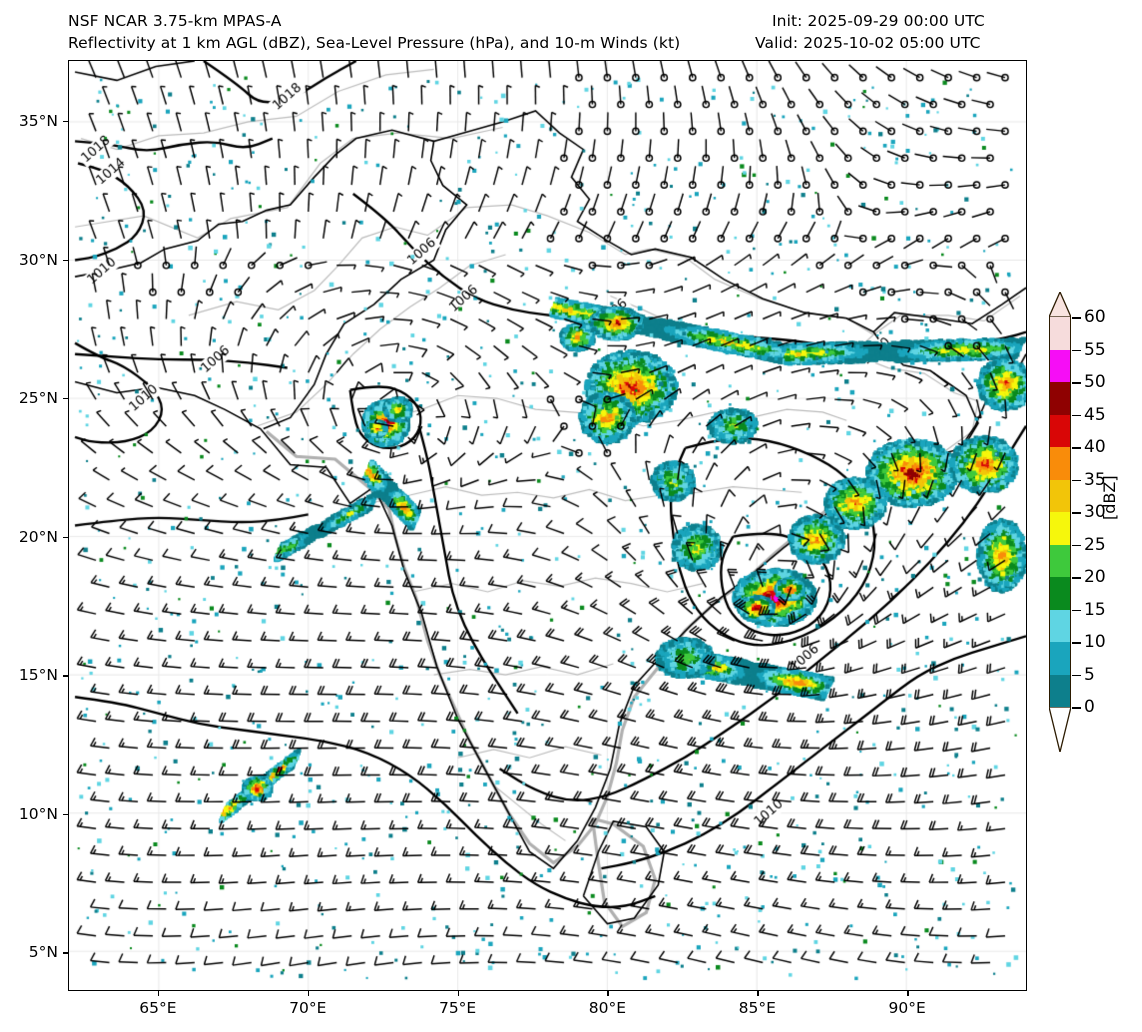 This screenshot has width=1142, height=1032. What do you see at coordinates (1095, 382) in the screenshot?
I see `colorbar-tick-label: 50` at bounding box center [1095, 382].